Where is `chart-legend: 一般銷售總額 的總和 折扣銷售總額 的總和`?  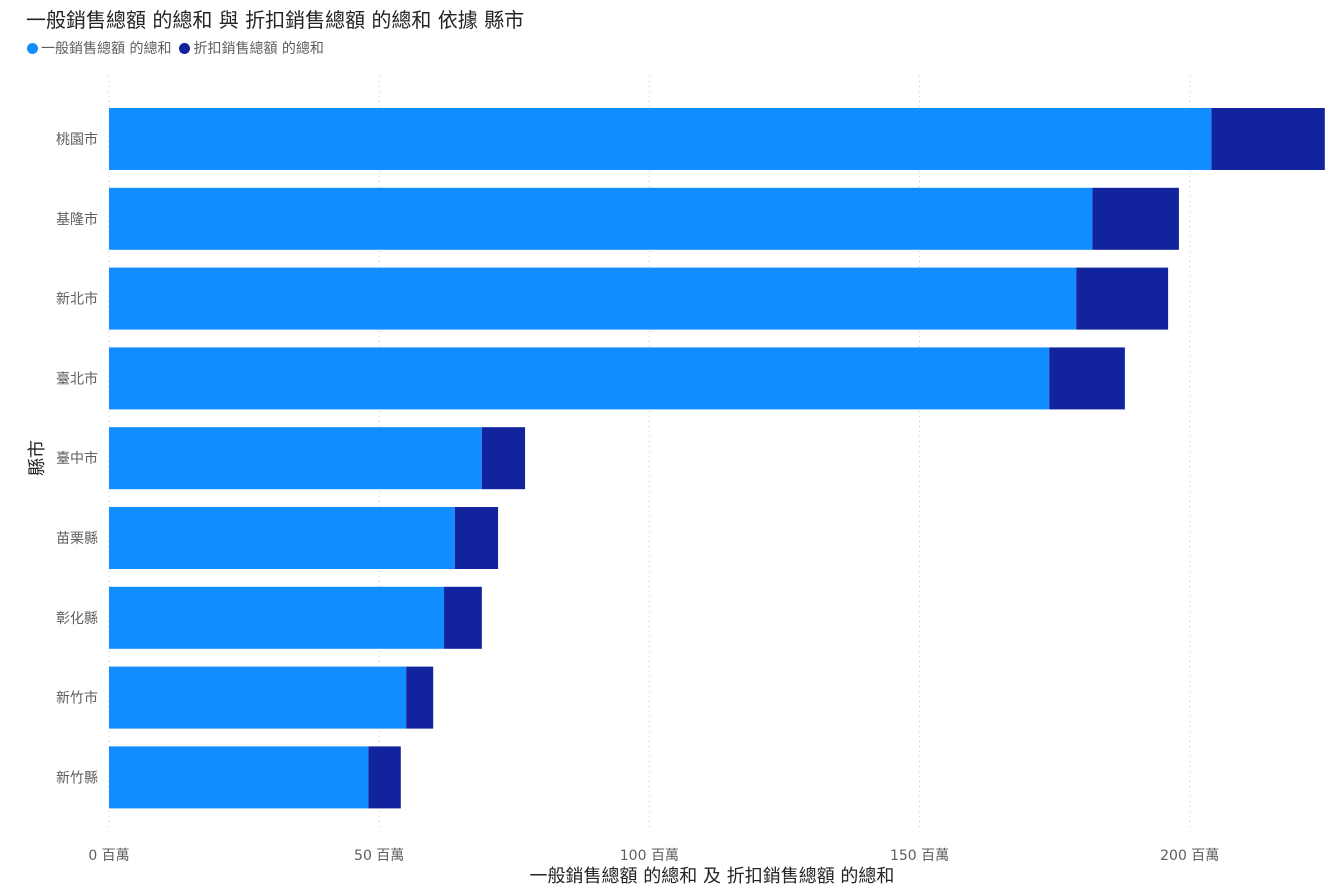
chart-legend: 一般銷售總額 的總和 折扣銷售總額 的總和 is located at coordinates (179, 48).